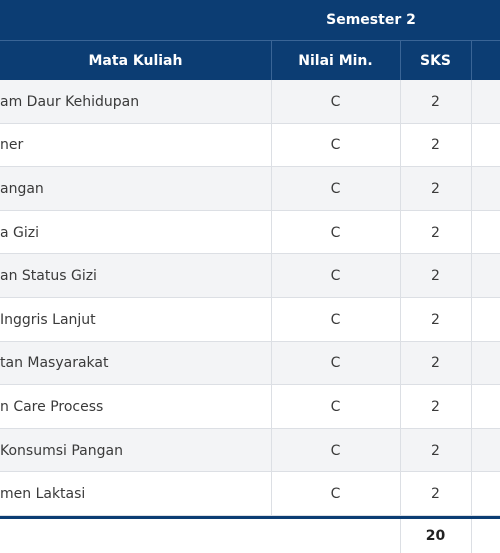 The width and height of the screenshot is (500, 553). What do you see at coordinates (61, 450) in the screenshot?
I see `course-name: Konsumsi Pangan` at bounding box center [61, 450].